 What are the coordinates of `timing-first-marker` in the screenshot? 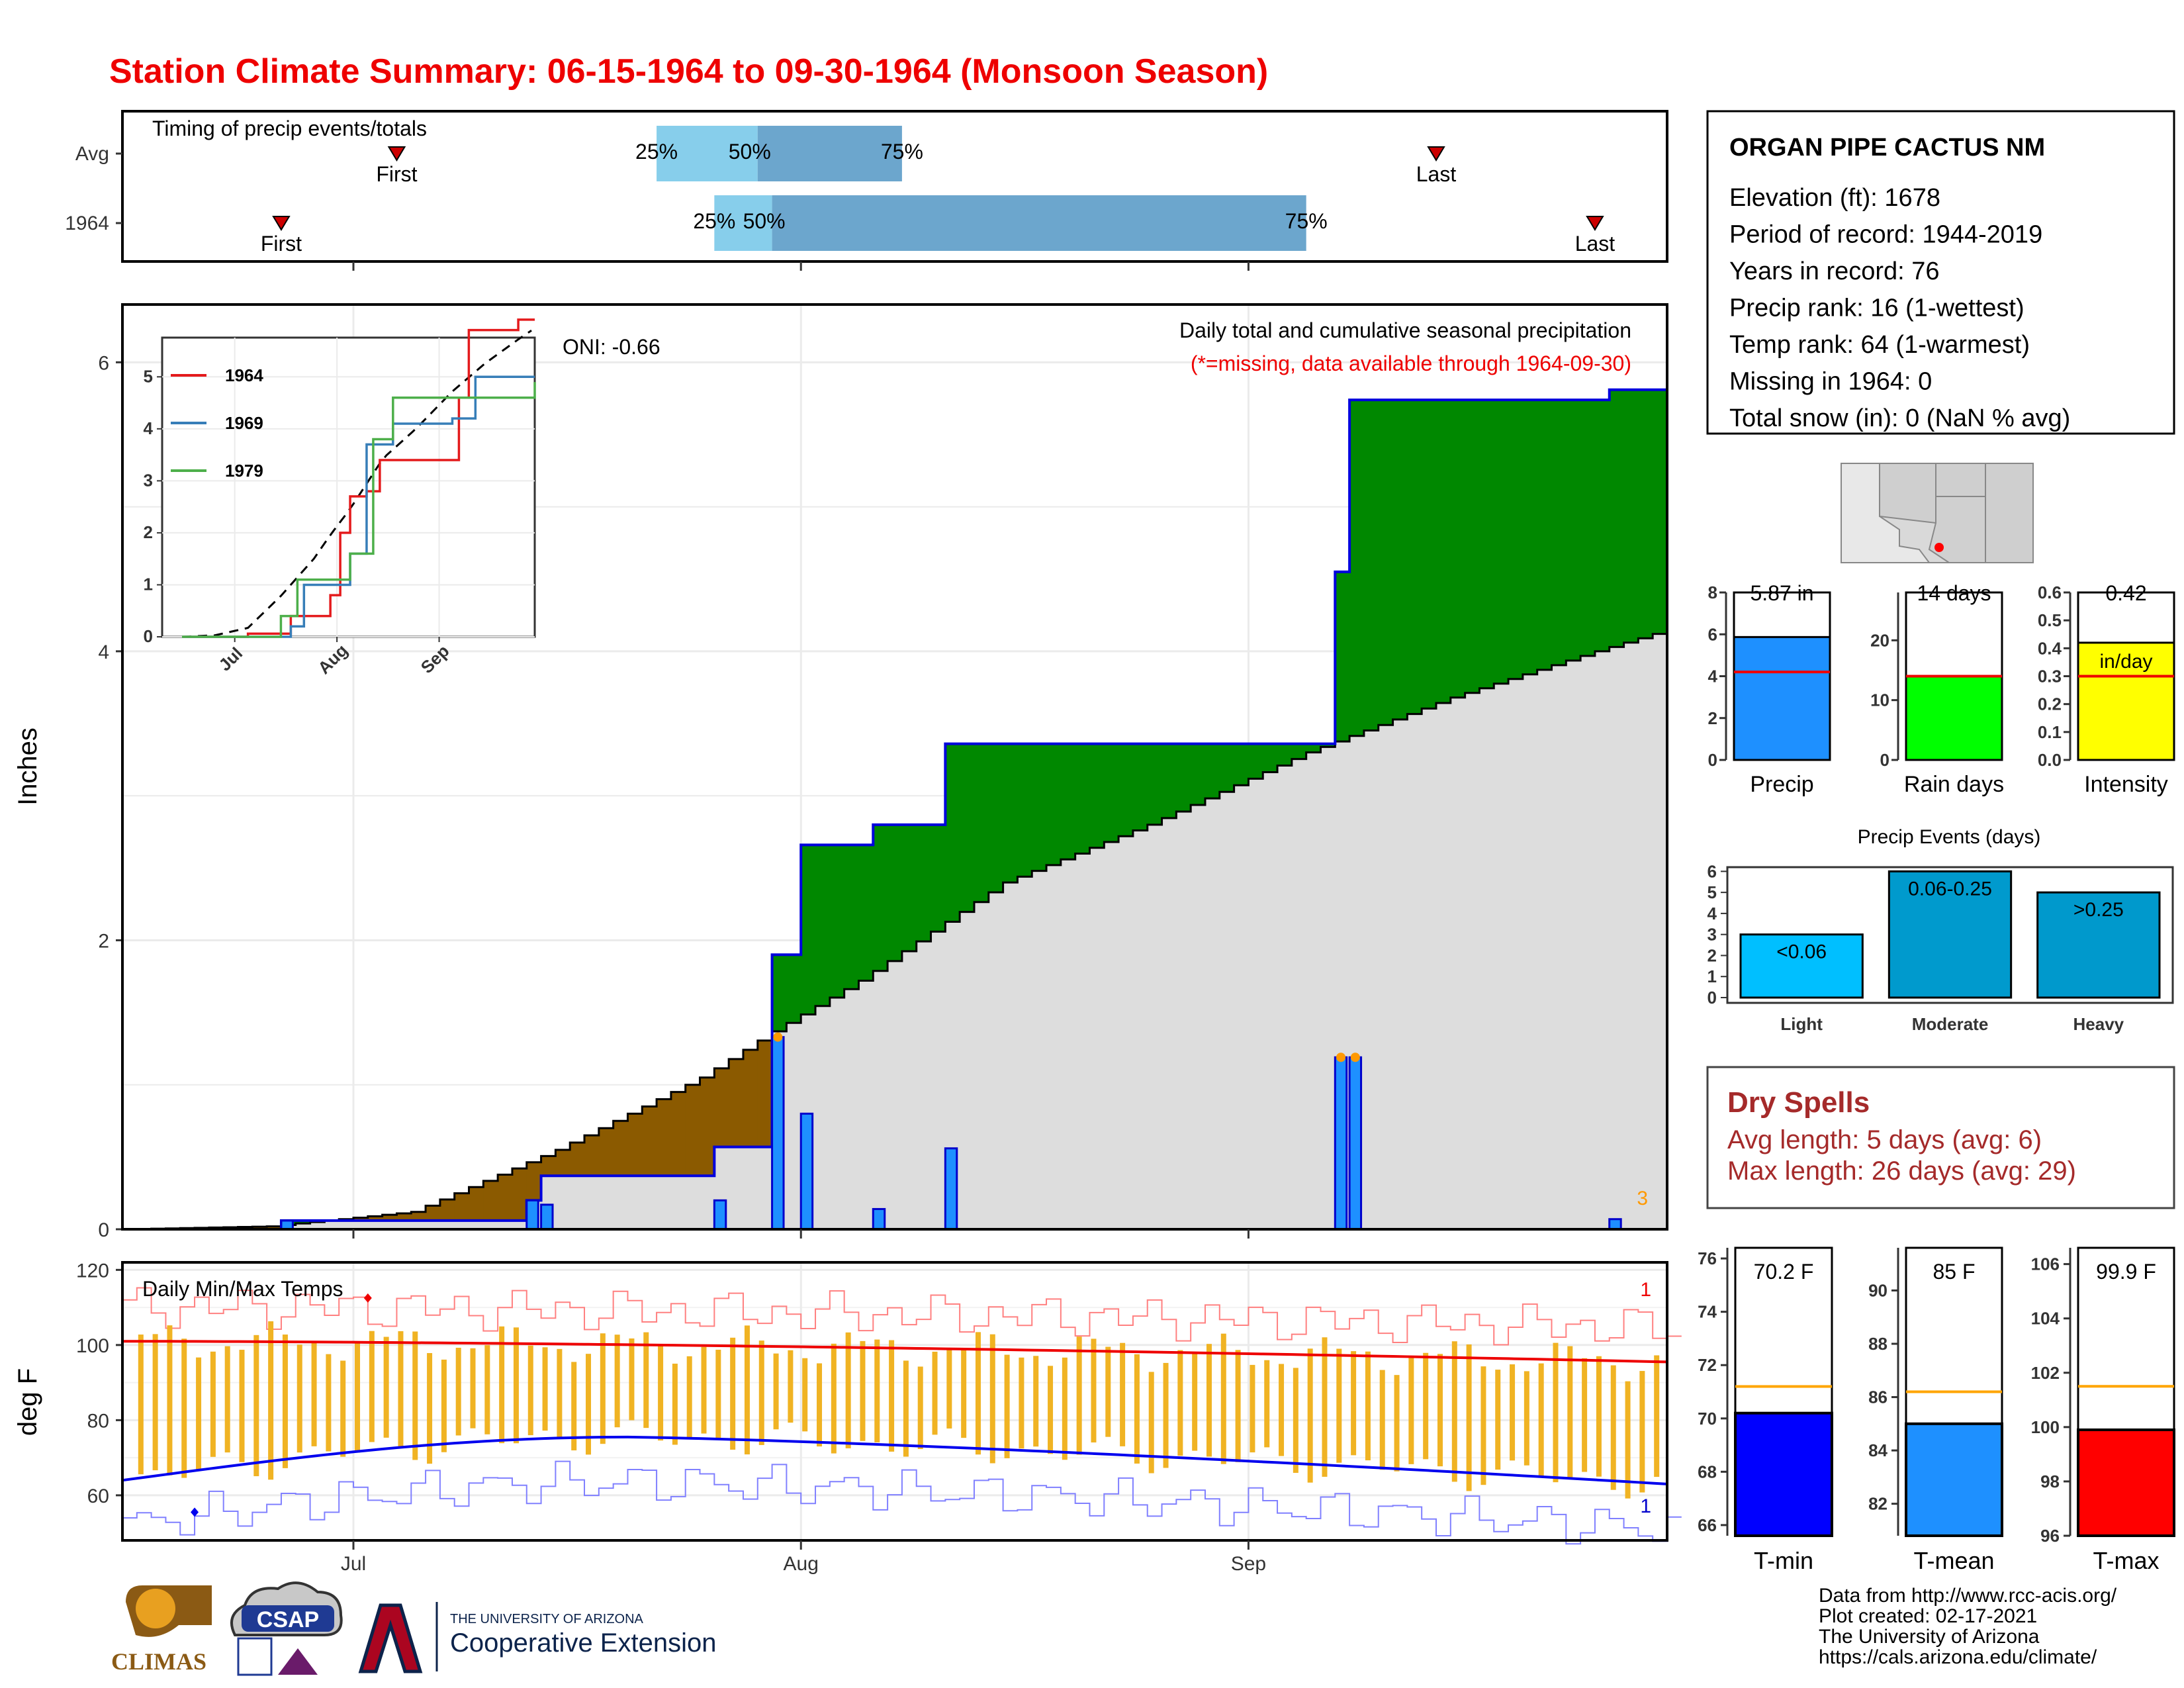 It's located at (397, 154).